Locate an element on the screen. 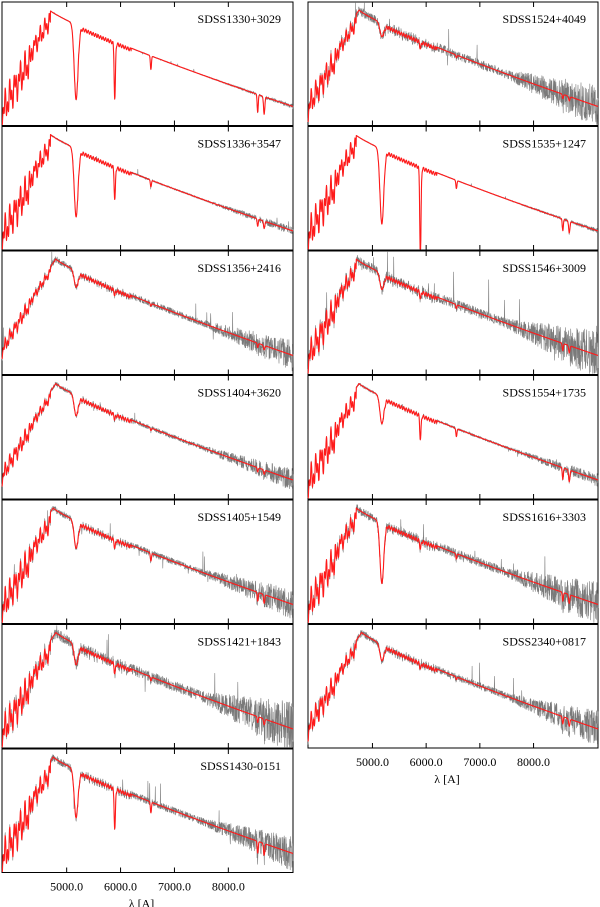 The width and height of the screenshot is (600, 907). panel-label: SDSS1524+4049 is located at coordinates (544, 19).